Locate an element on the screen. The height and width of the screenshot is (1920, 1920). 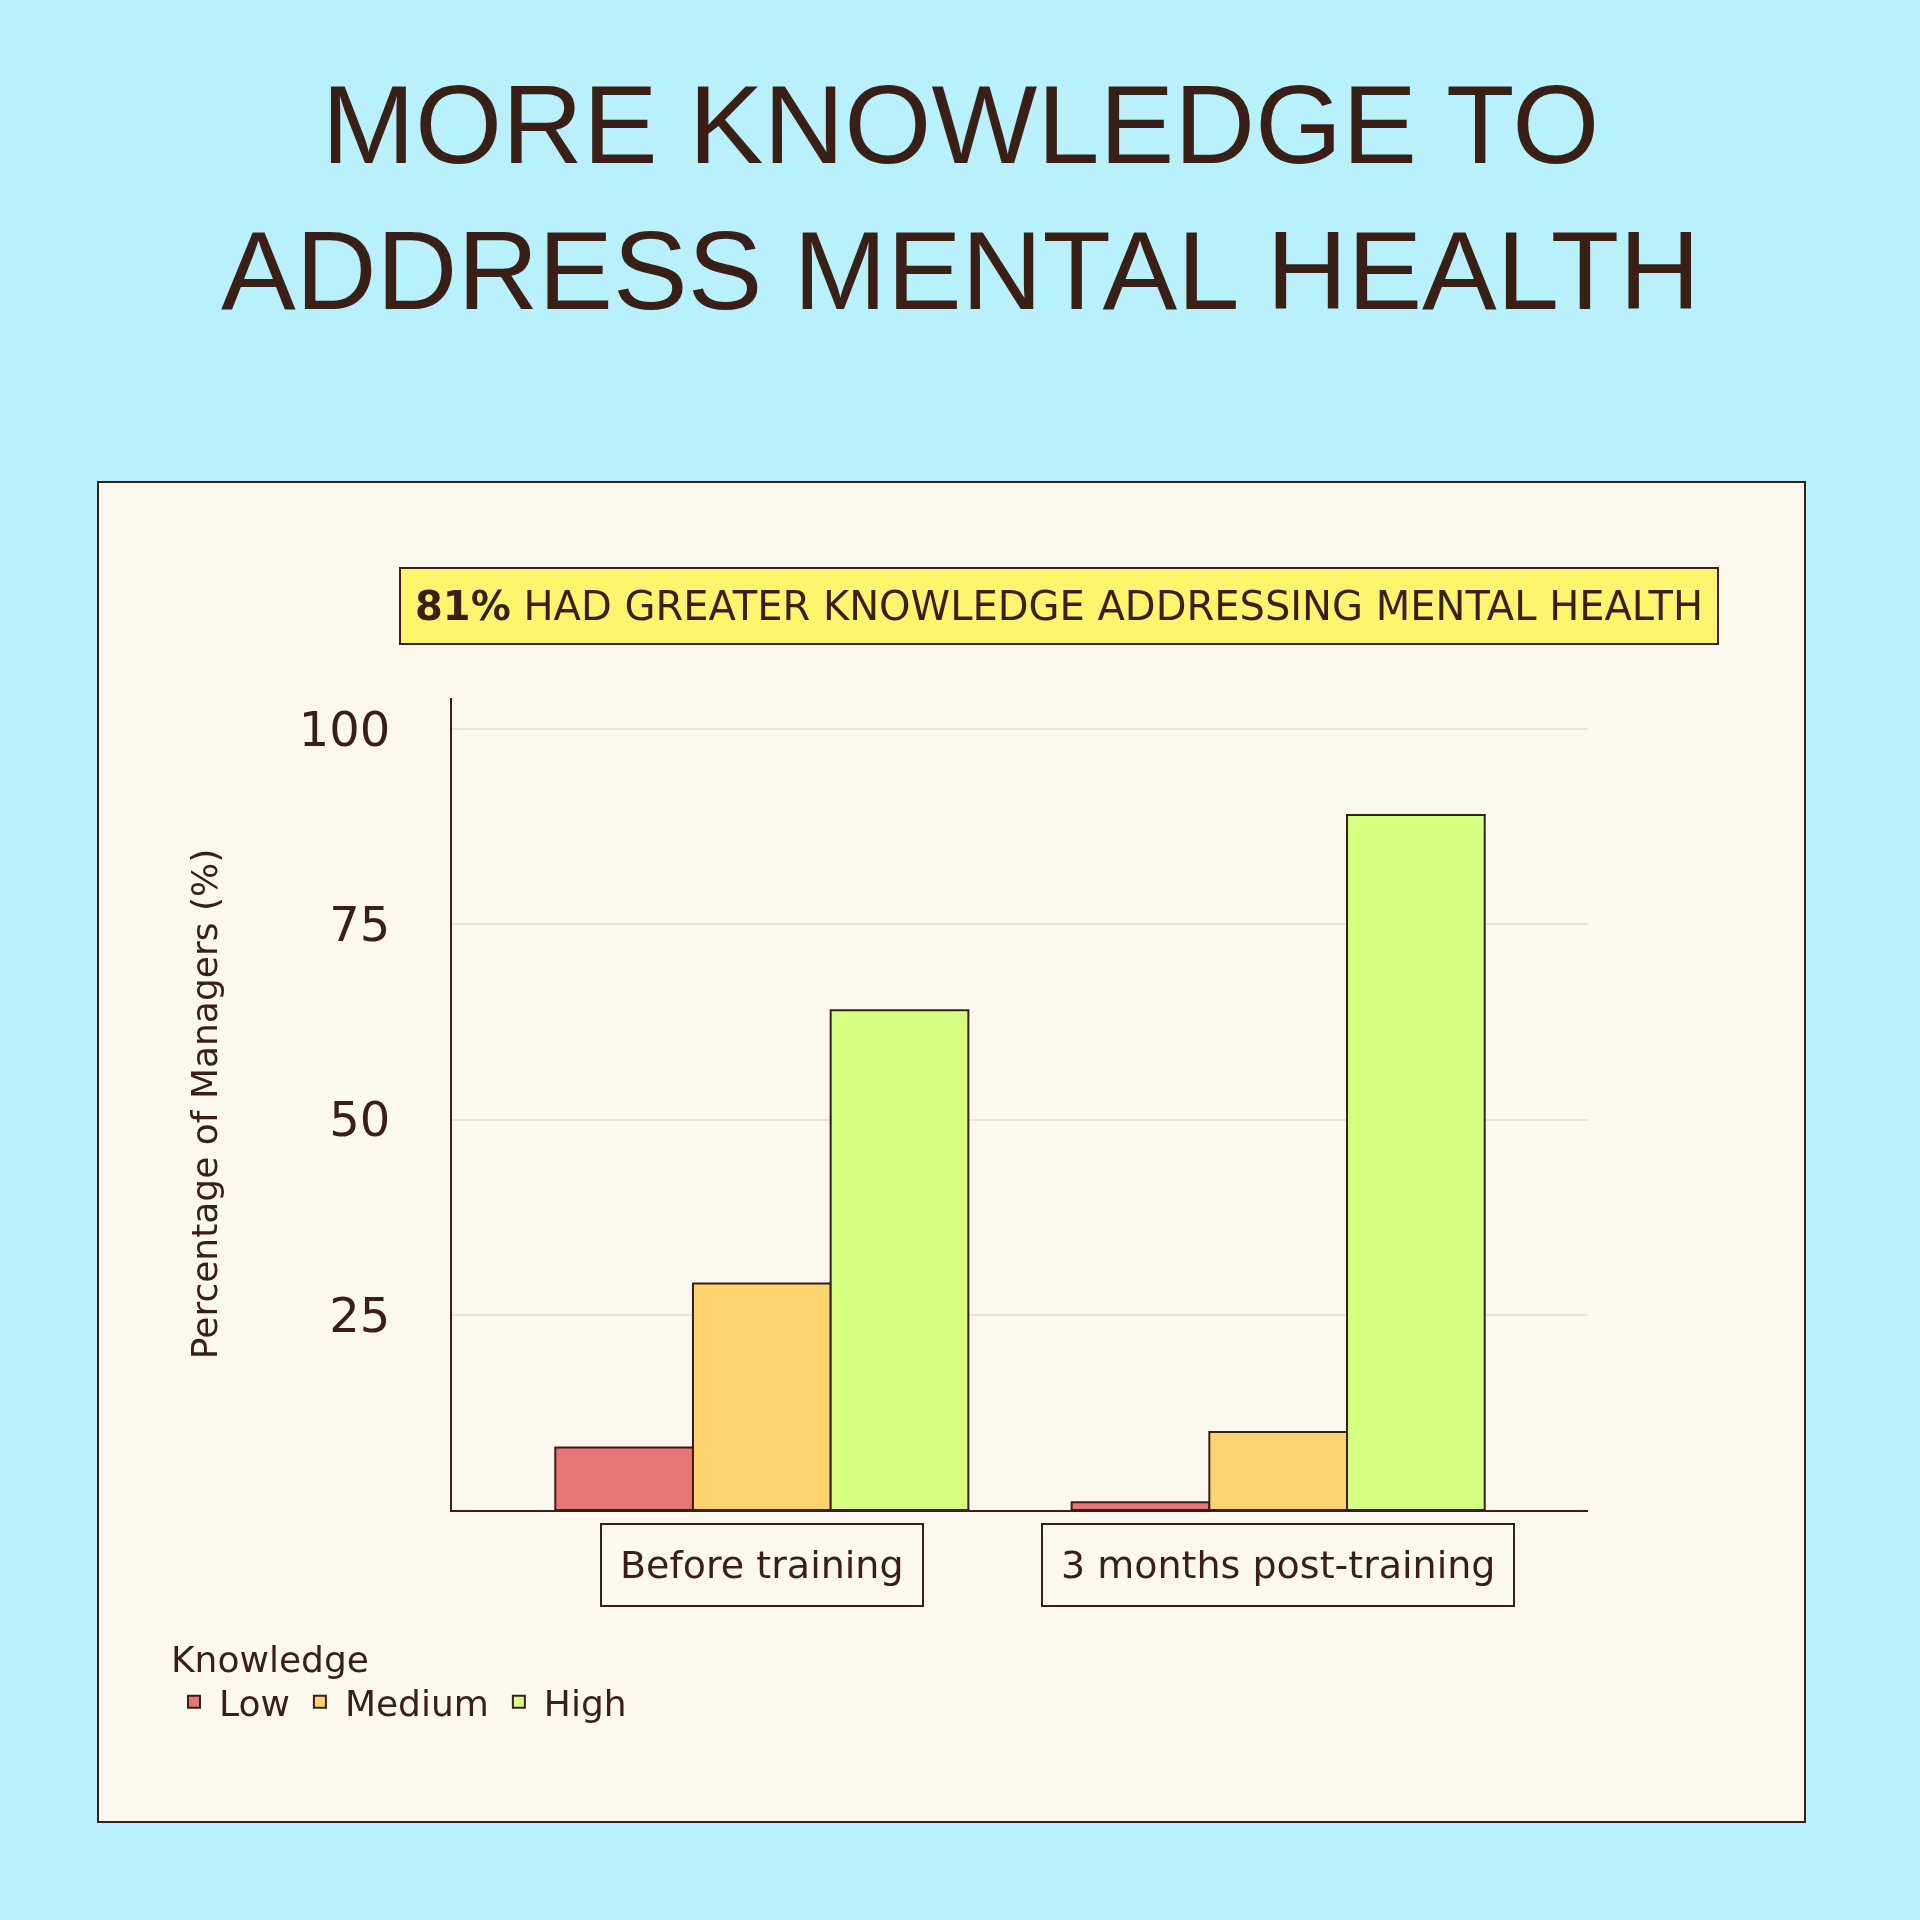
legend-title: Knowledge is located at coordinates (270, 1659).